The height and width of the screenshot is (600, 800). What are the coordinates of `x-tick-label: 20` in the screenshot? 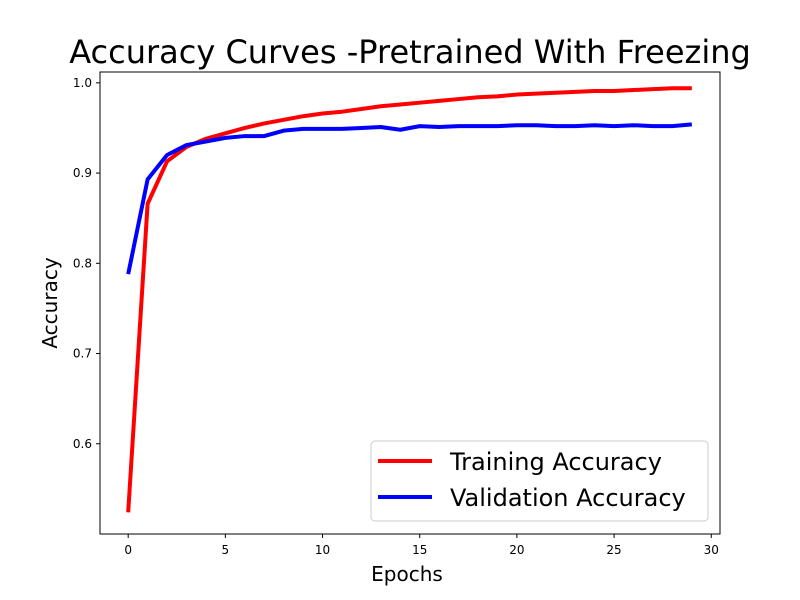 It's located at (516, 550).